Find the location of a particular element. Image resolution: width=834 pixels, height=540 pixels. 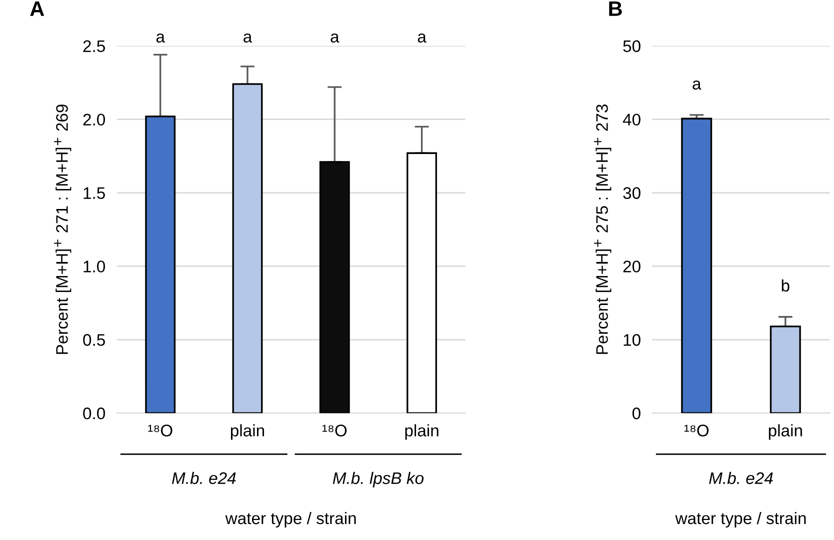

text: A is located at coordinates (37, 9).